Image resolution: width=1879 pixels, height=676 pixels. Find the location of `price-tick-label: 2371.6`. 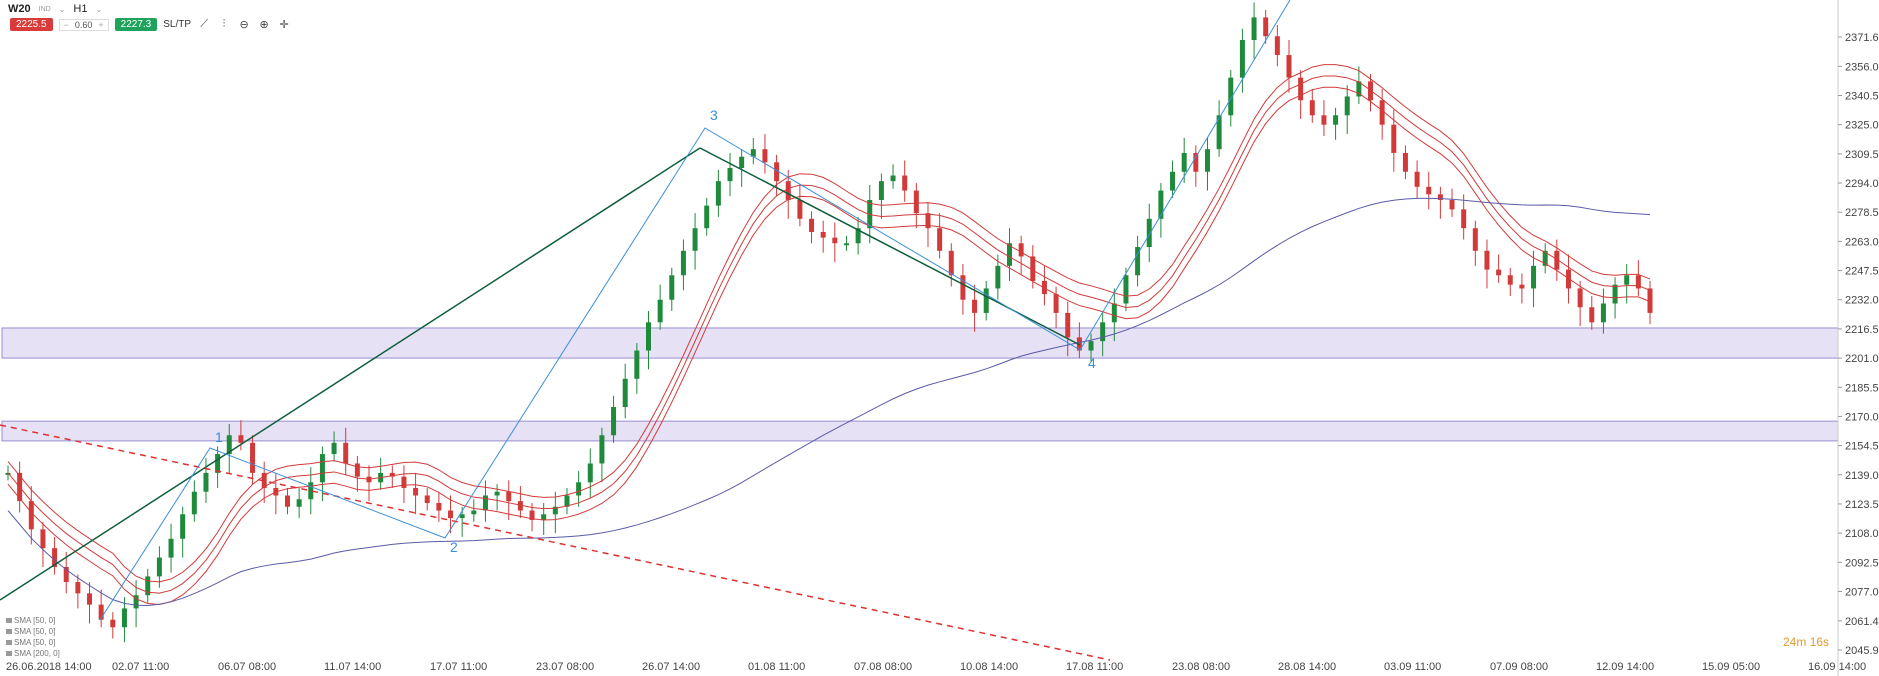

price-tick-label: 2371.6 is located at coordinates (1862, 38).